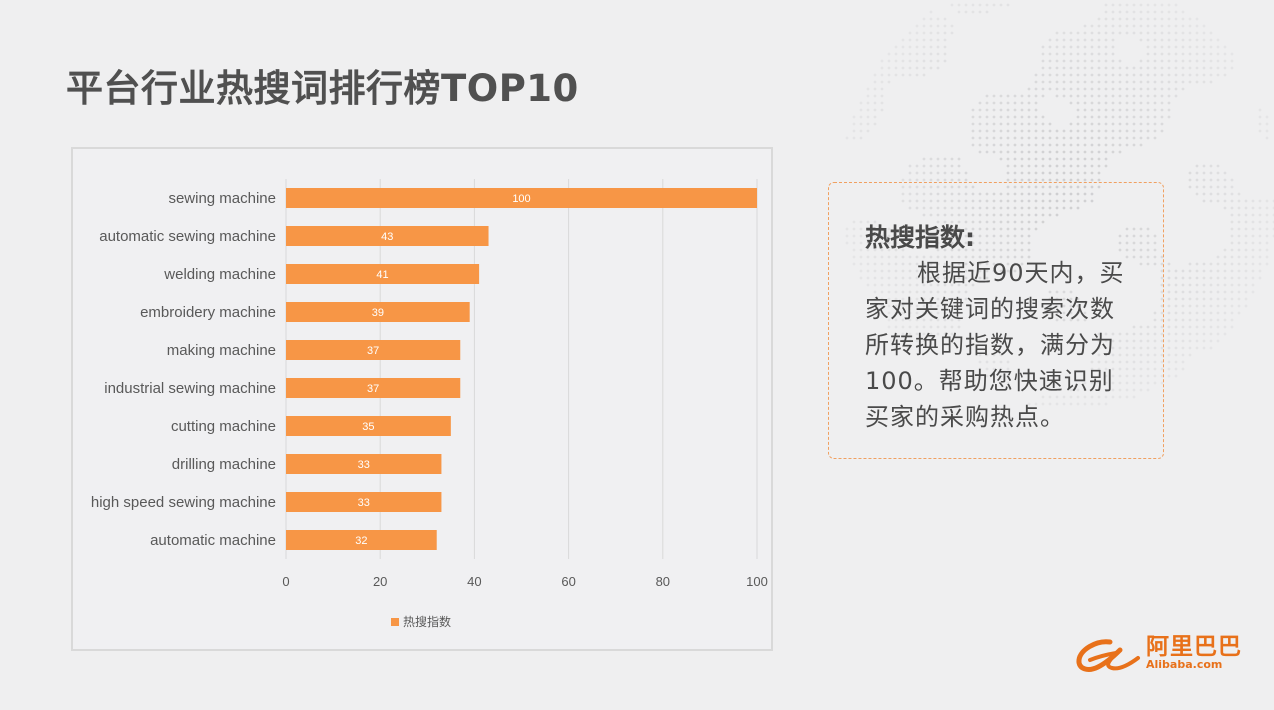 Image resolution: width=1274 pixels, height=710 pixels. What do you see at coordinates (285, 581) in the screenshot?
I see `x-tick-label: 0` at bounding box center [285, 581].